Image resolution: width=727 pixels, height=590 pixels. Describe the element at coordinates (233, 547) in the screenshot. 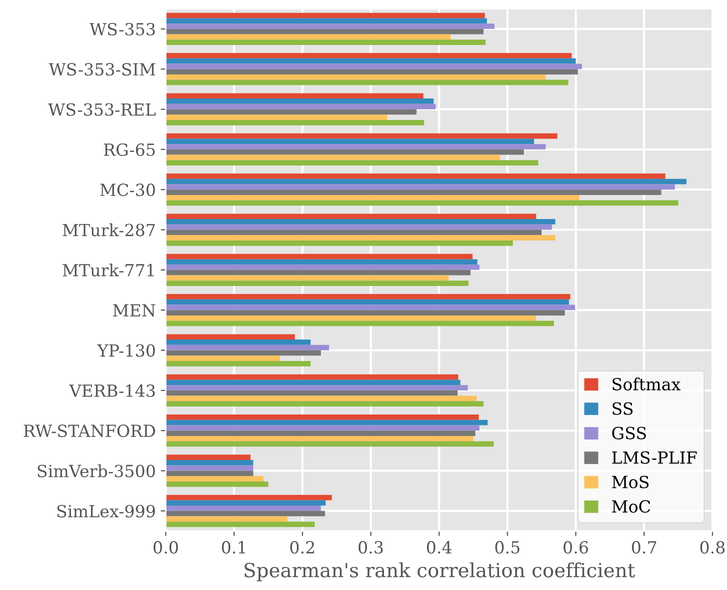

I see `x-tick-label: 0.1` at that location.